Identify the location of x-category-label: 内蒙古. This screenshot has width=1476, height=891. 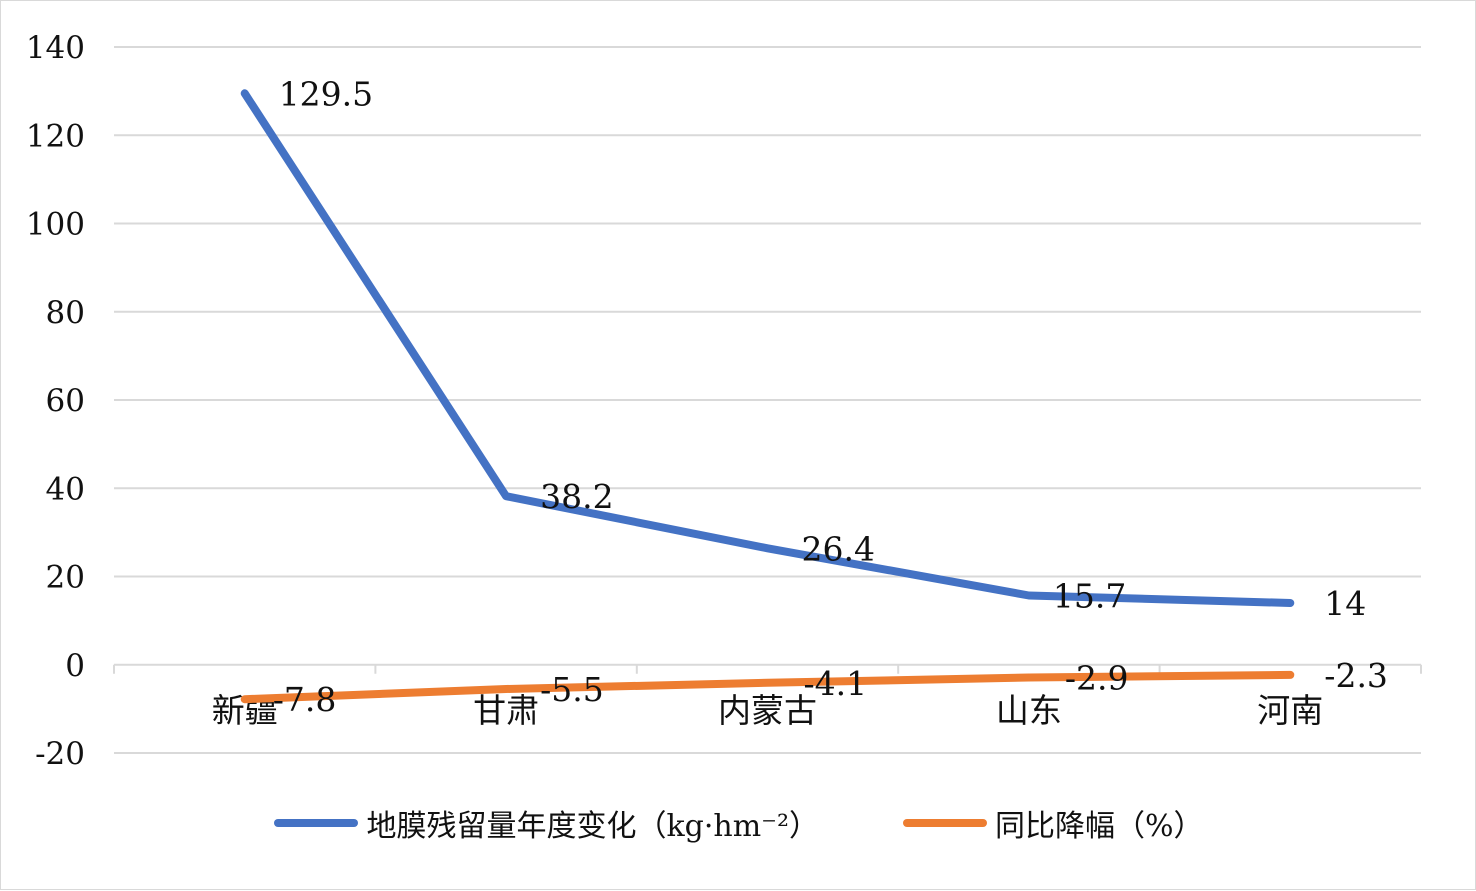
(767, 710).